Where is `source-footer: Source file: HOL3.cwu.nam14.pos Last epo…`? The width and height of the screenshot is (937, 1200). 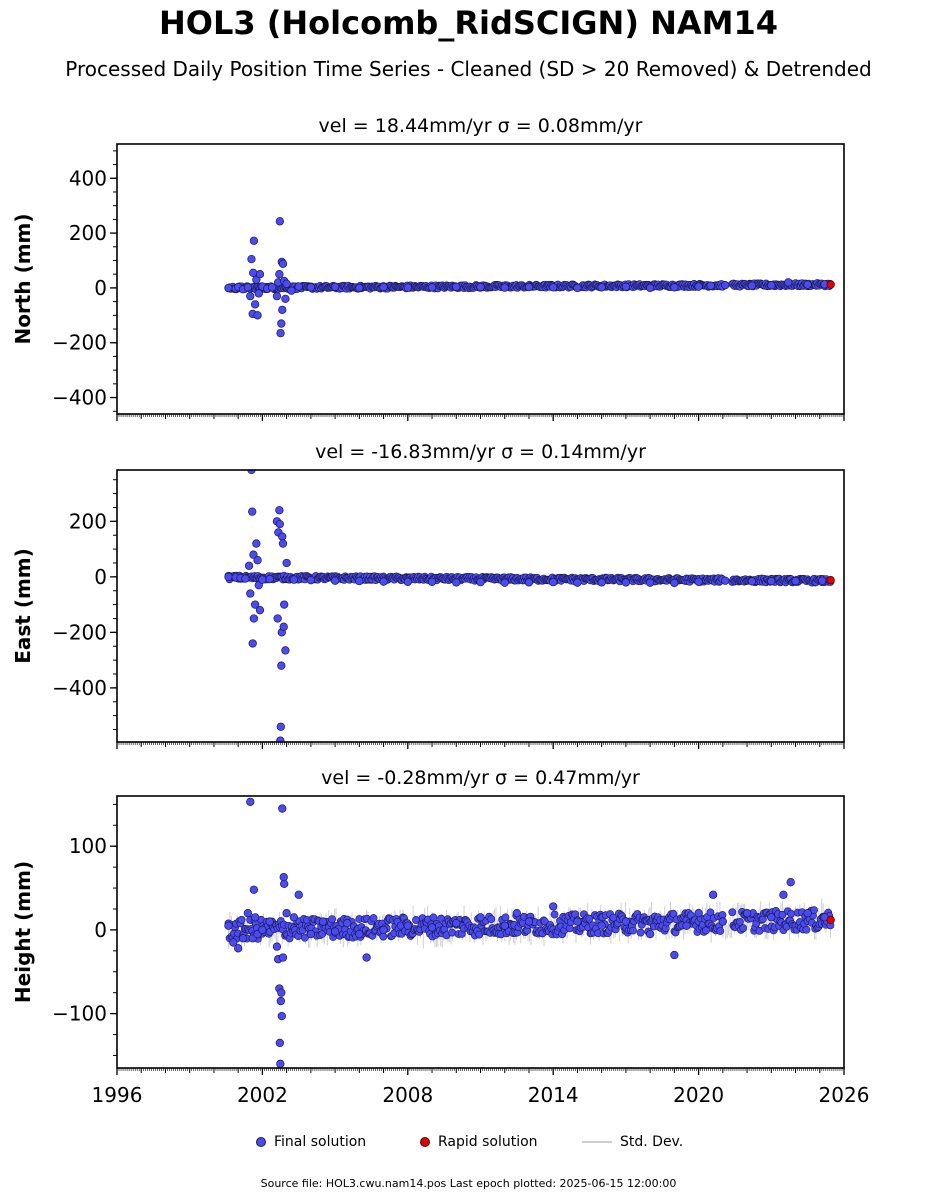 source-footer: Source file: HOL3.cwu.nam14.pos Last epo… is located at coordinates (468, 1183).